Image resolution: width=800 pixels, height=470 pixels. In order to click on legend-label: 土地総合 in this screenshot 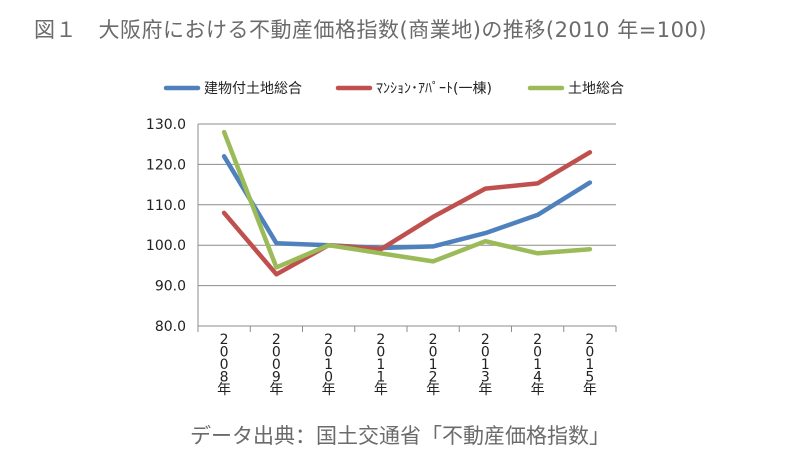, I will do `click(596, 89)`.